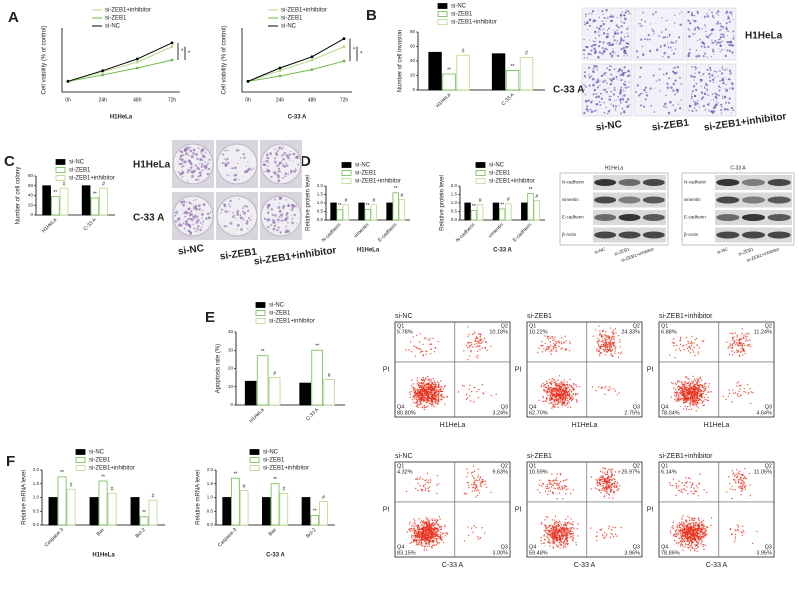  I want to click on y-tick-label: 1.5, so click(36, 483).